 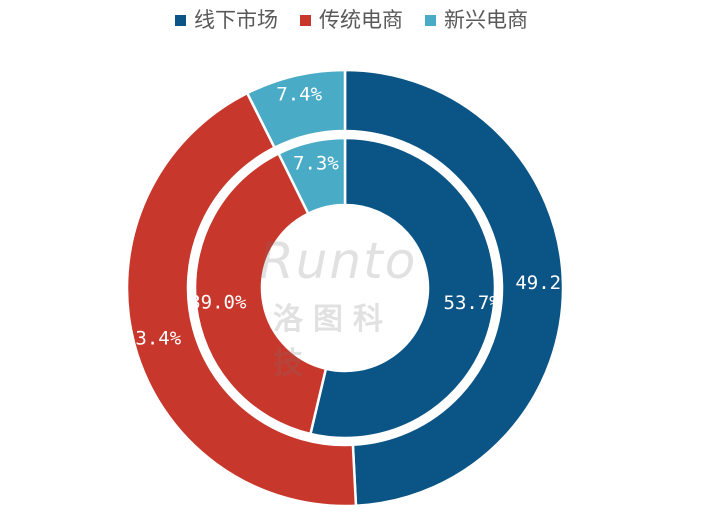 I want to click on outer-ring-data-label: 43.4%, so click(x=153, y=339).